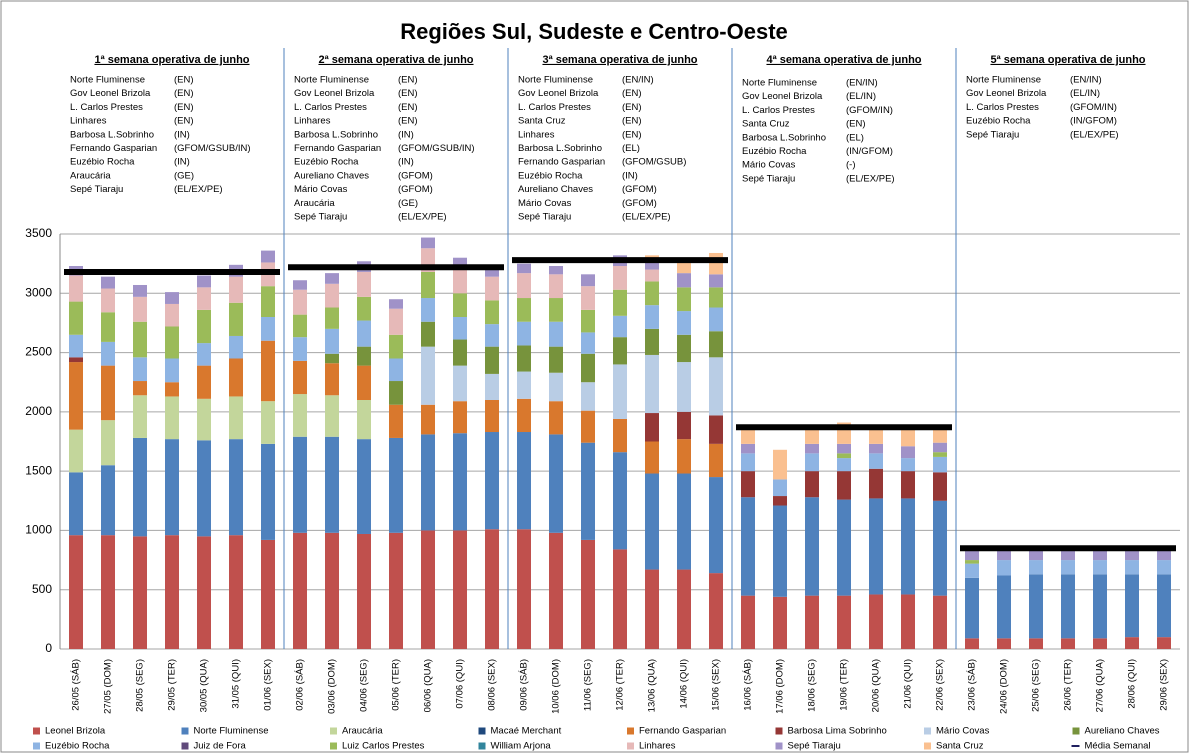  I want to click on plant-name: Norte Fluminense, so click(779, 83).